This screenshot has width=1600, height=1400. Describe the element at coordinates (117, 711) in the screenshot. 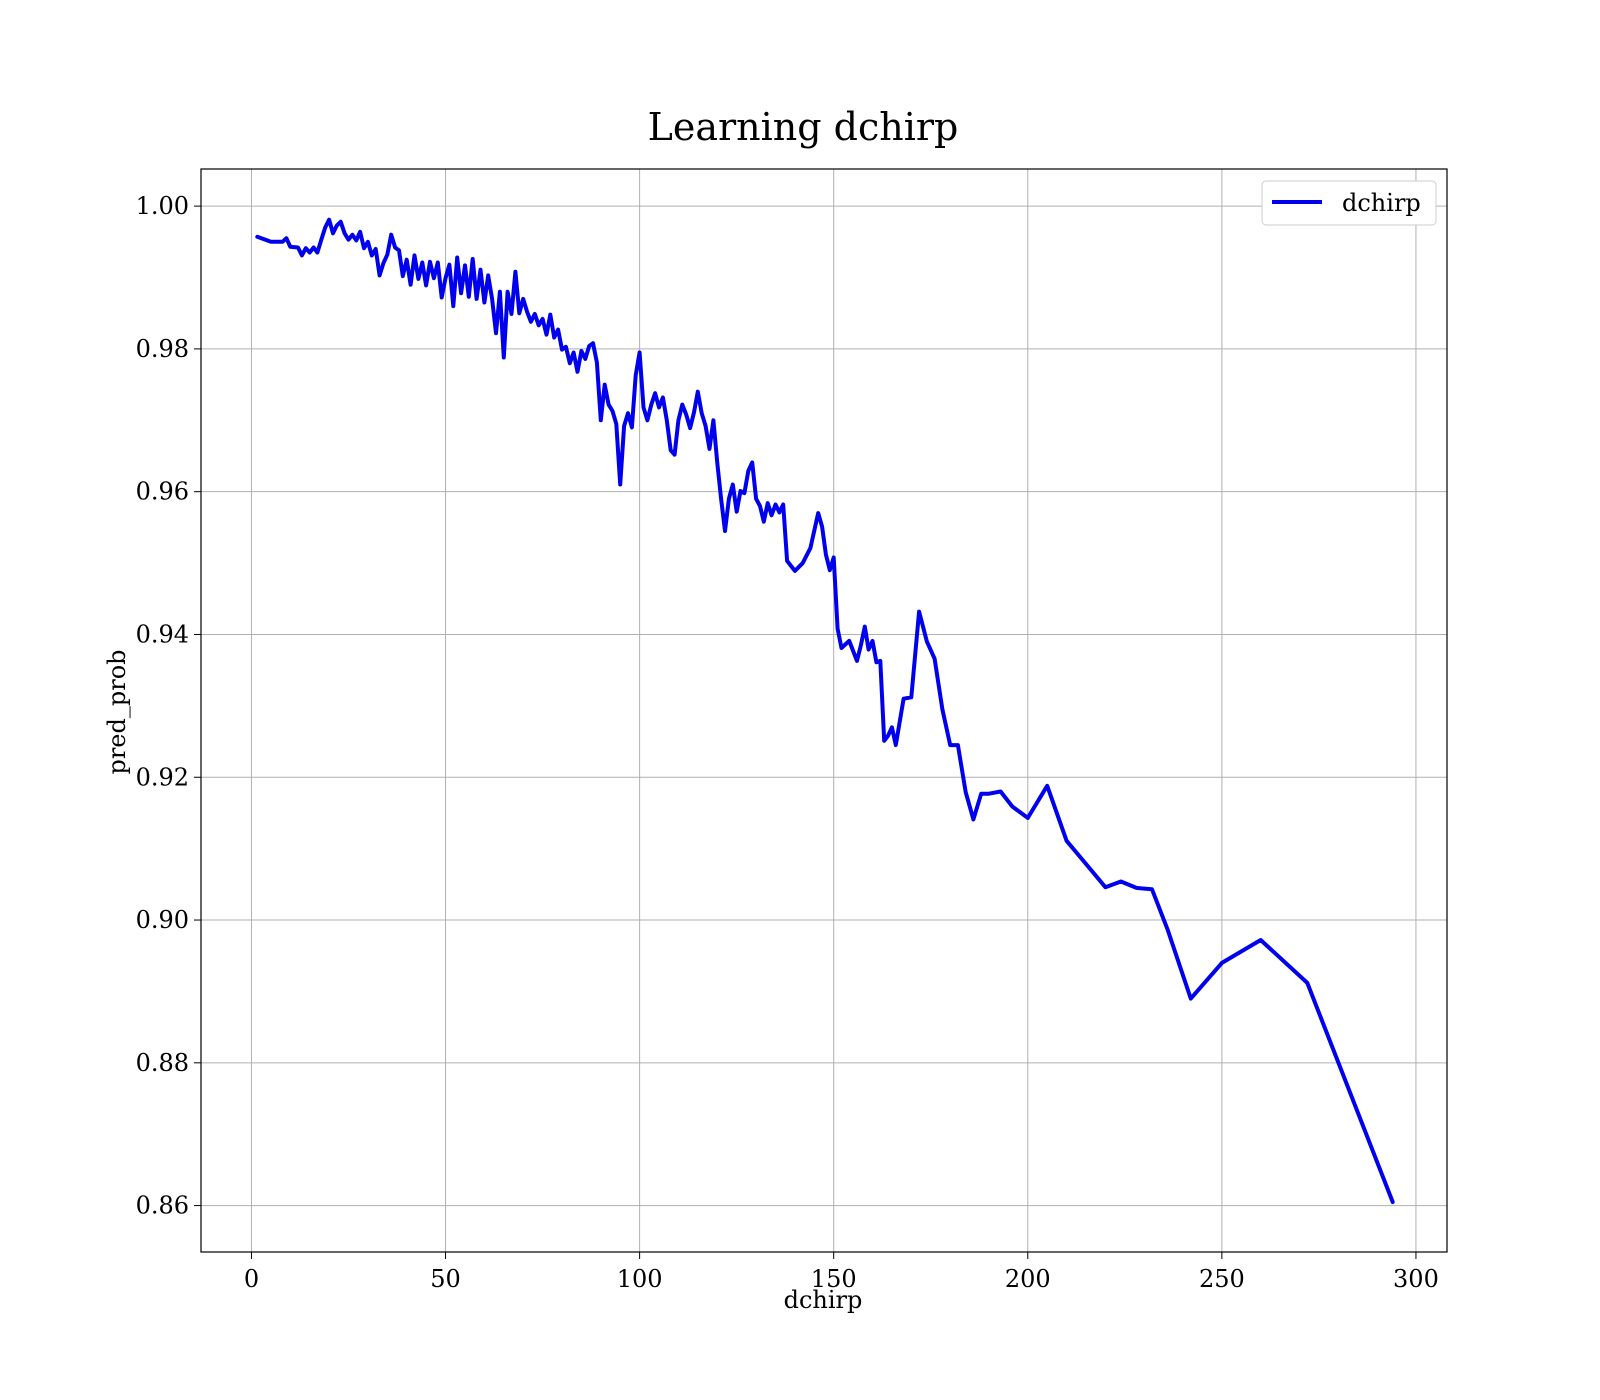

I see `y-axis-label: pred_prob` at that location.